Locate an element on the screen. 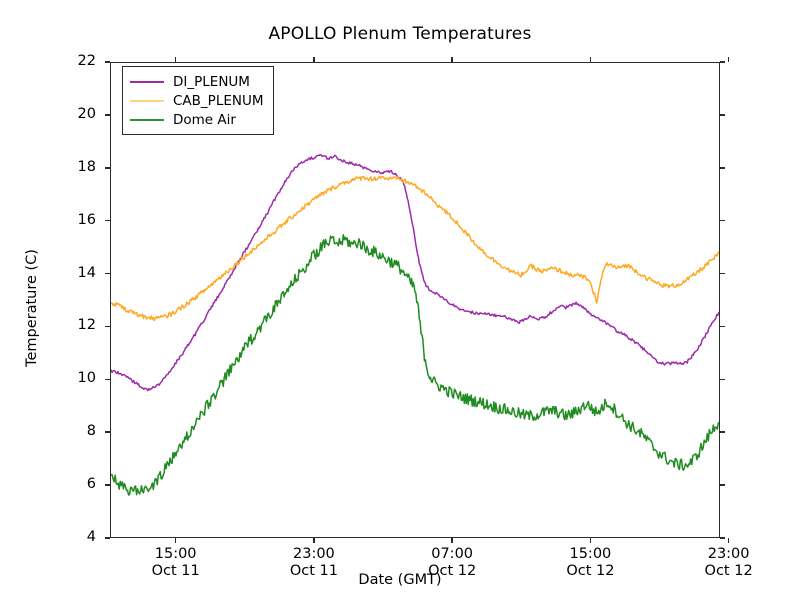 The height and width of the screenshot is (600, 800). y-tick-label: 18 is located at coordinates (86, 166).